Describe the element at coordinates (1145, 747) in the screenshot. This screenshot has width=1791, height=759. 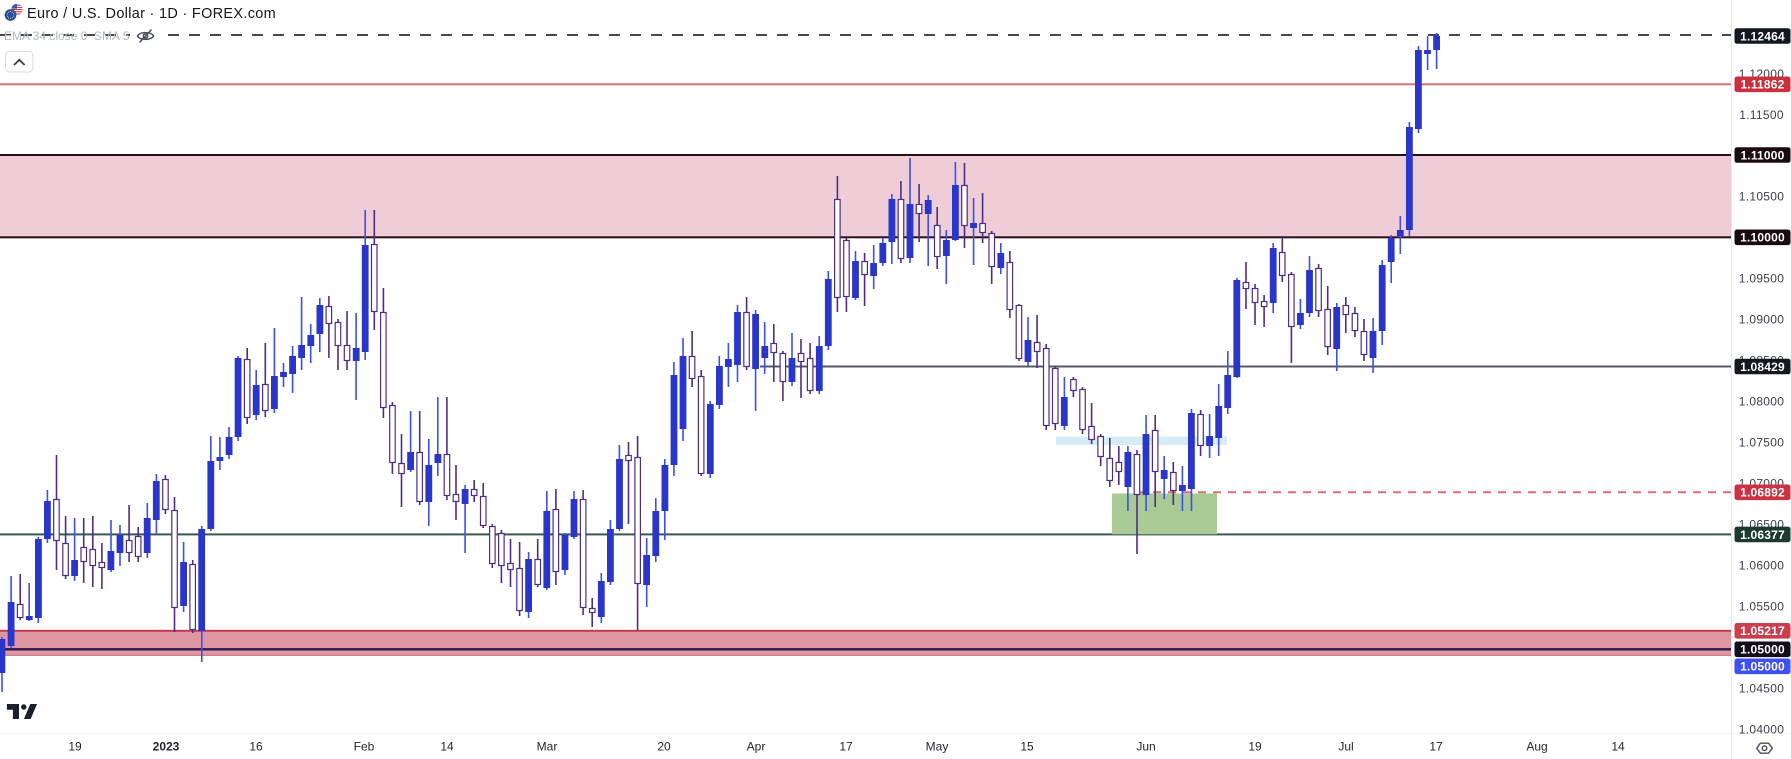
I see `svg-text: Jun` at that location.